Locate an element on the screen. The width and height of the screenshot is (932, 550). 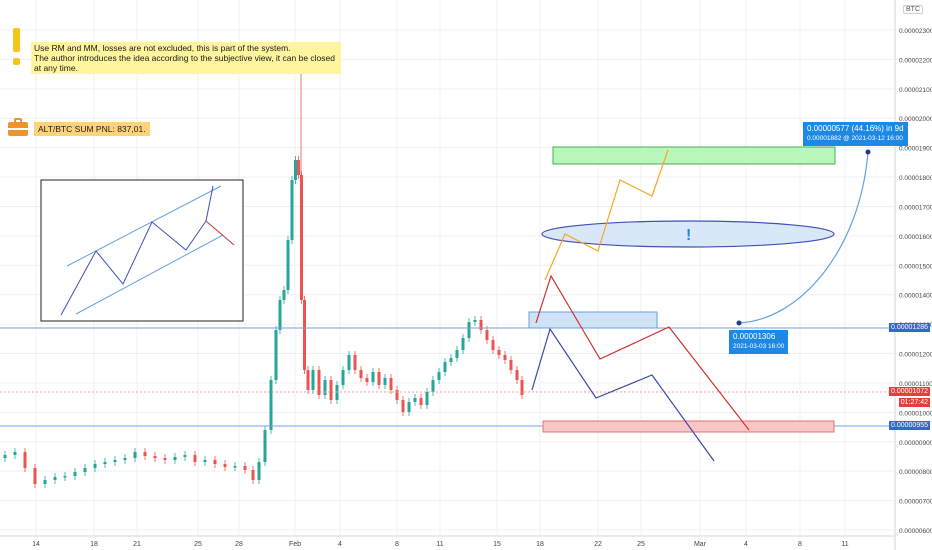
briefcase-icon is located at coordinates (18, 127).